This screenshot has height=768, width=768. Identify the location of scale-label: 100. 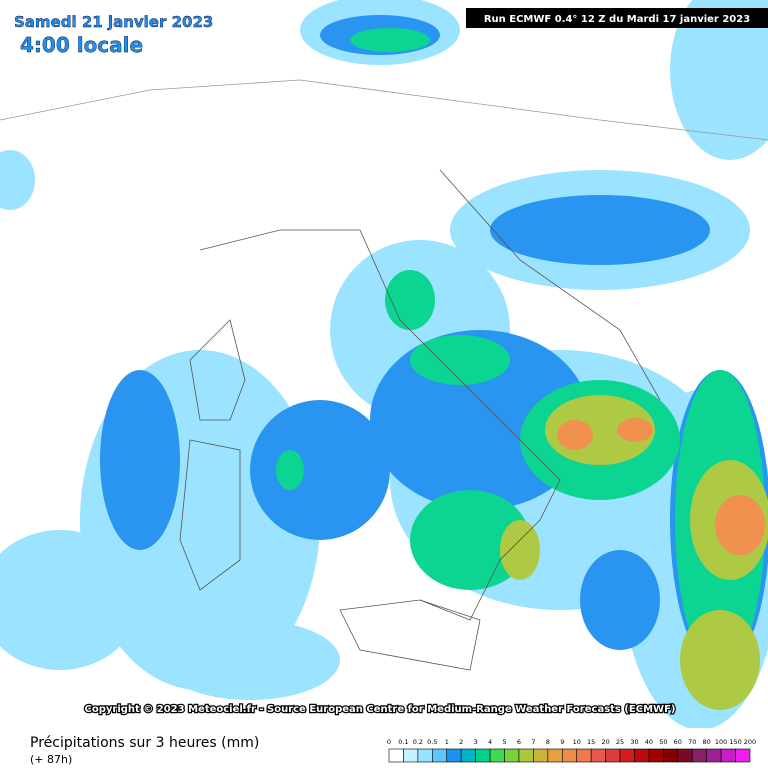
(721, 742).